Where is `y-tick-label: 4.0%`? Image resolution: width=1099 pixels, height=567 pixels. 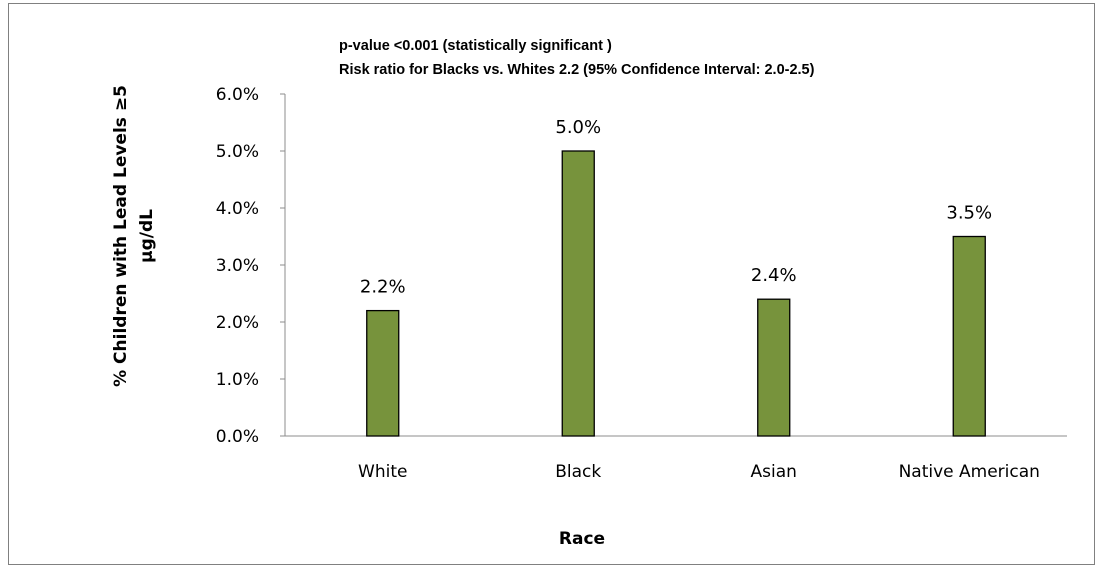
y-tick-label: 4.0% is located at coordinates (237, 209).